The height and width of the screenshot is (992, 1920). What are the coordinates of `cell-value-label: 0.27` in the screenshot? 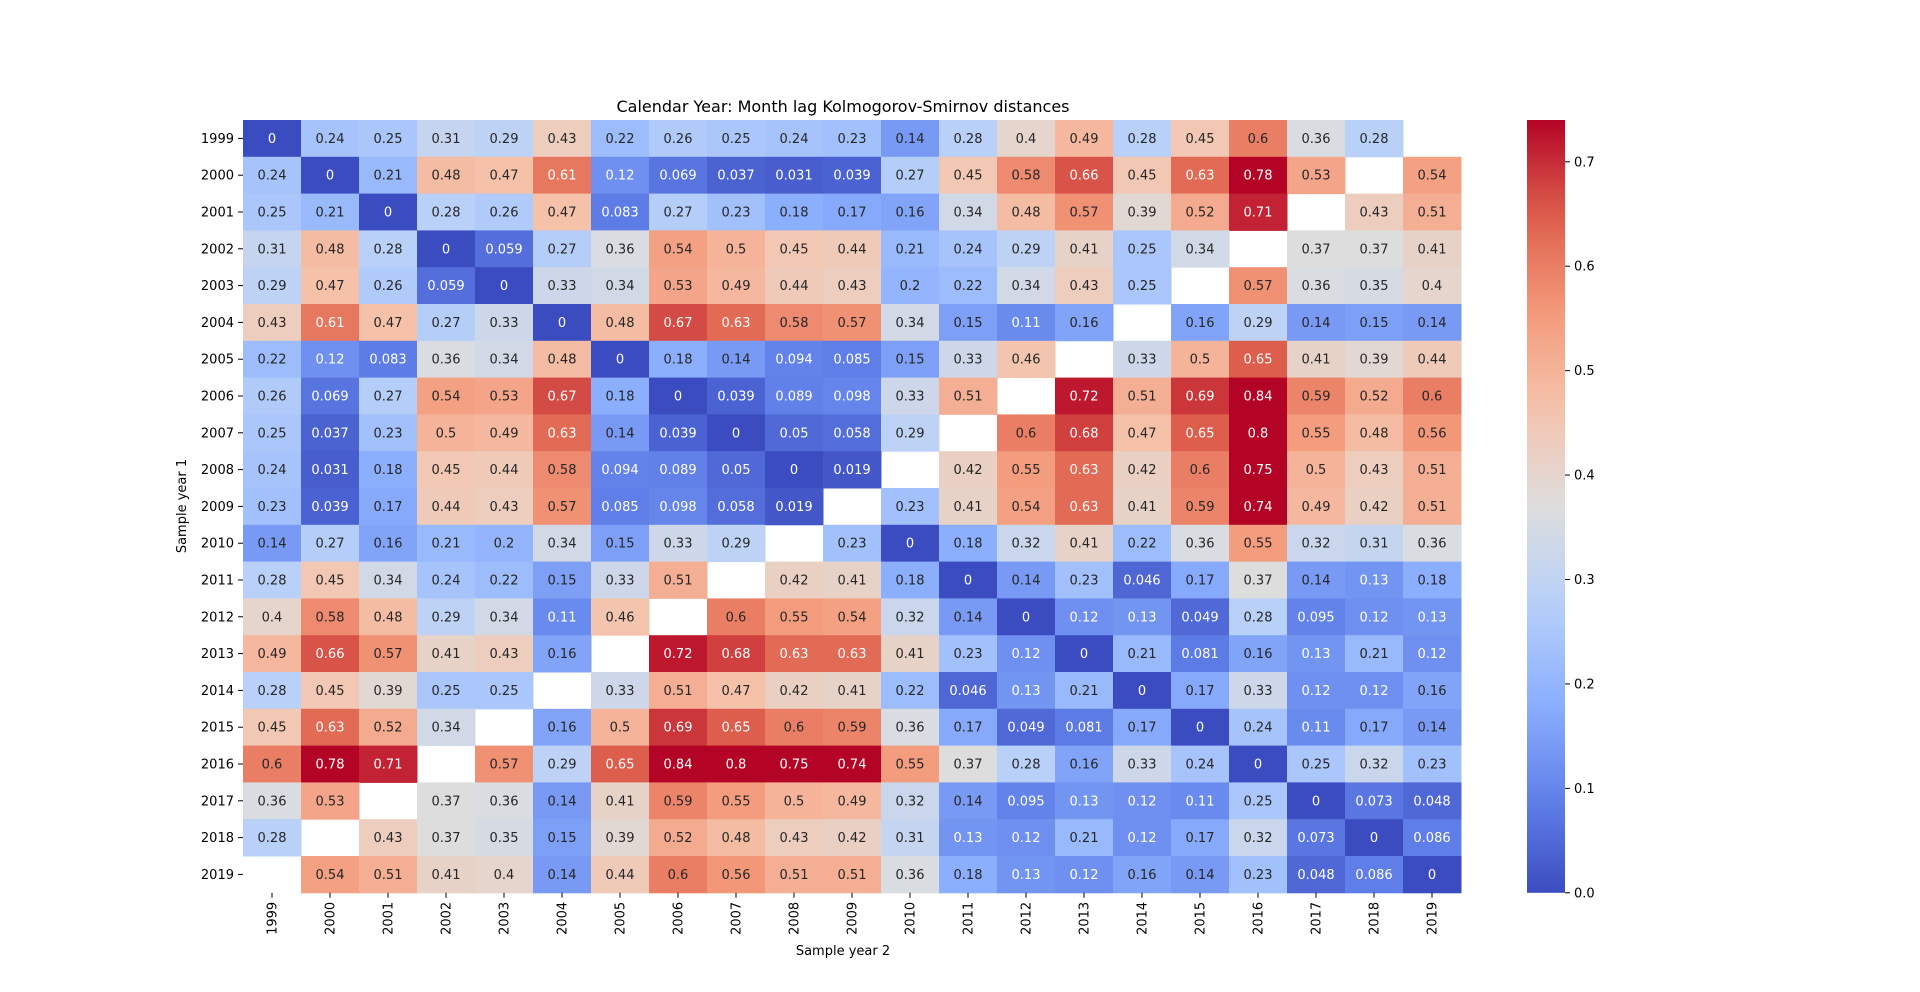 It's located at (446, 323).